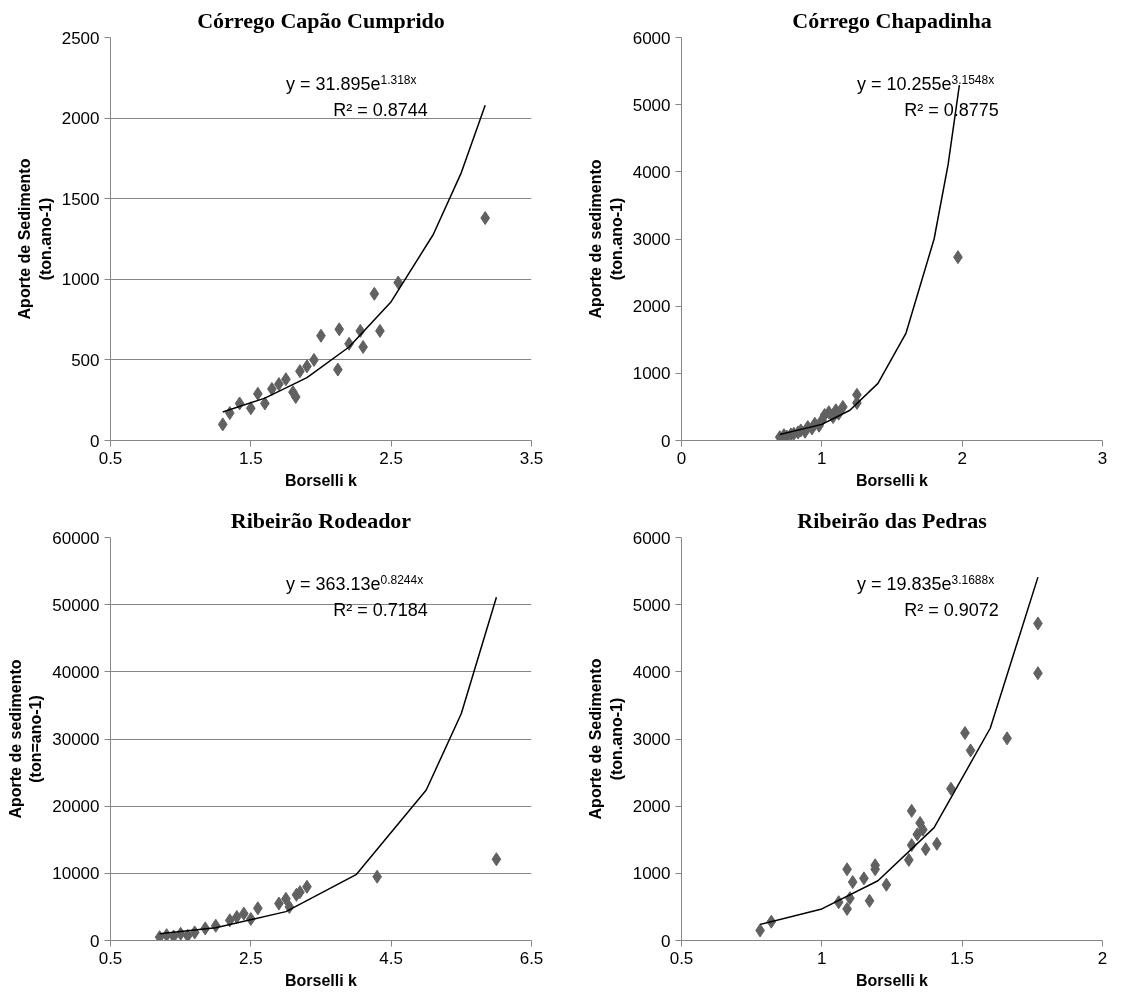  What do you see at coordinates (76, 538) in the screenshot?
I see `y-tick-label: 60000` at bounding box center [76, 538].